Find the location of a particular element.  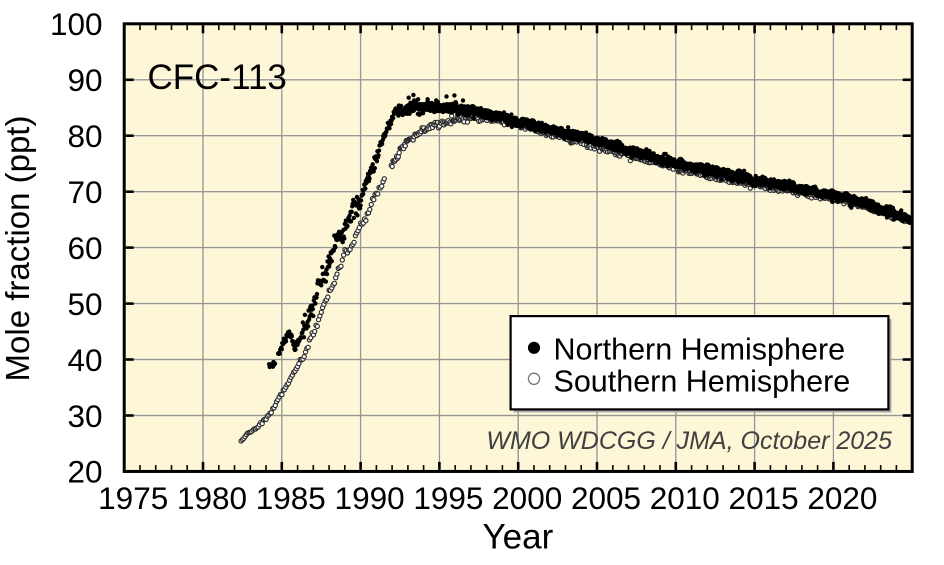

svg-text: CFC-113 is located at coordinates (217, 77).